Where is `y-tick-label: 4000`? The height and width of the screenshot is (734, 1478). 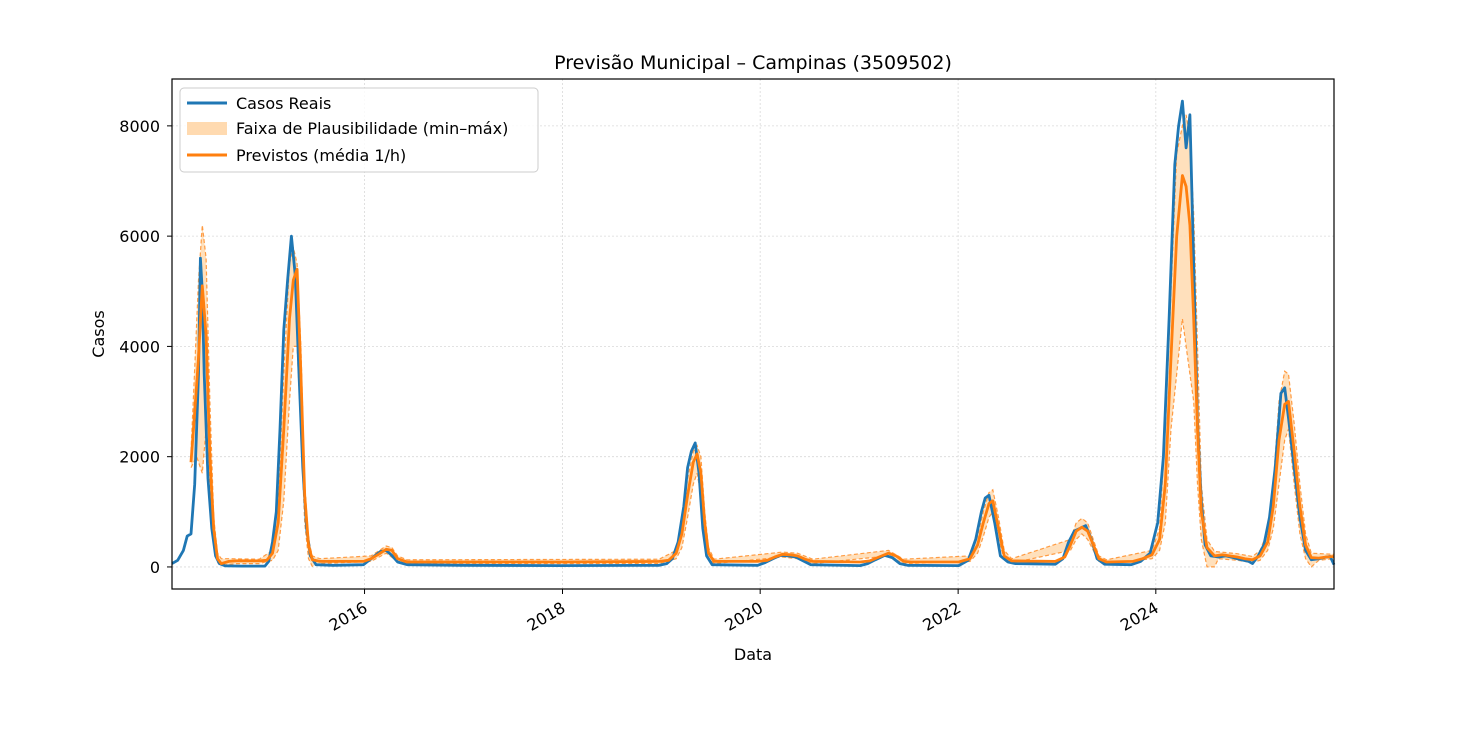 y-tick-label: 4000 is located at coordinates (139, 346).